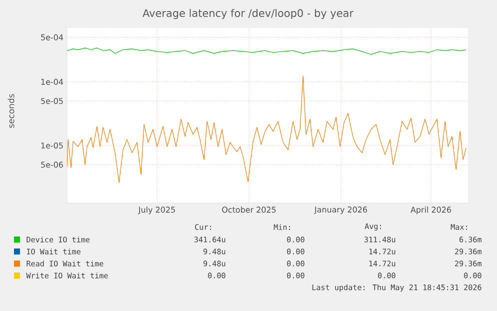 Image resolution: width=497 pixels, height=311 pixels. I want to click on chart-title: Average latency for /dev/loop0 - by year, so click(248, 14).